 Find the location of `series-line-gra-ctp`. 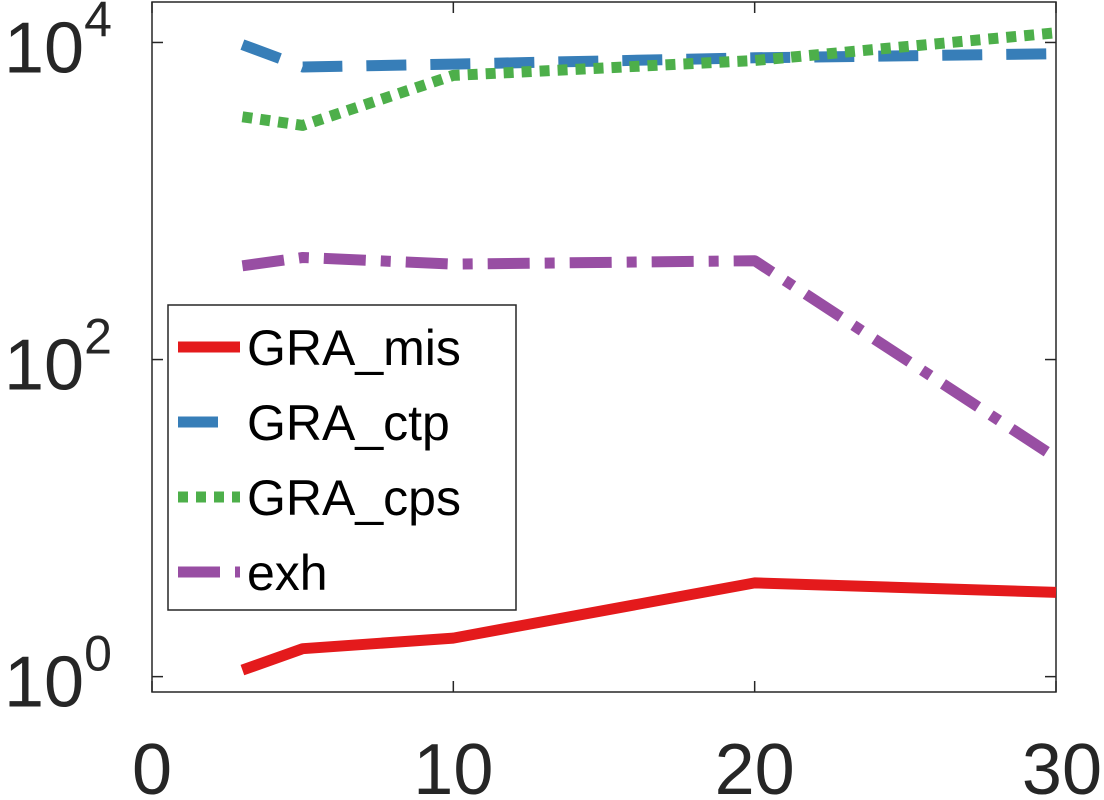

series-line-gra-ctp is located at coordinates (648, 56).